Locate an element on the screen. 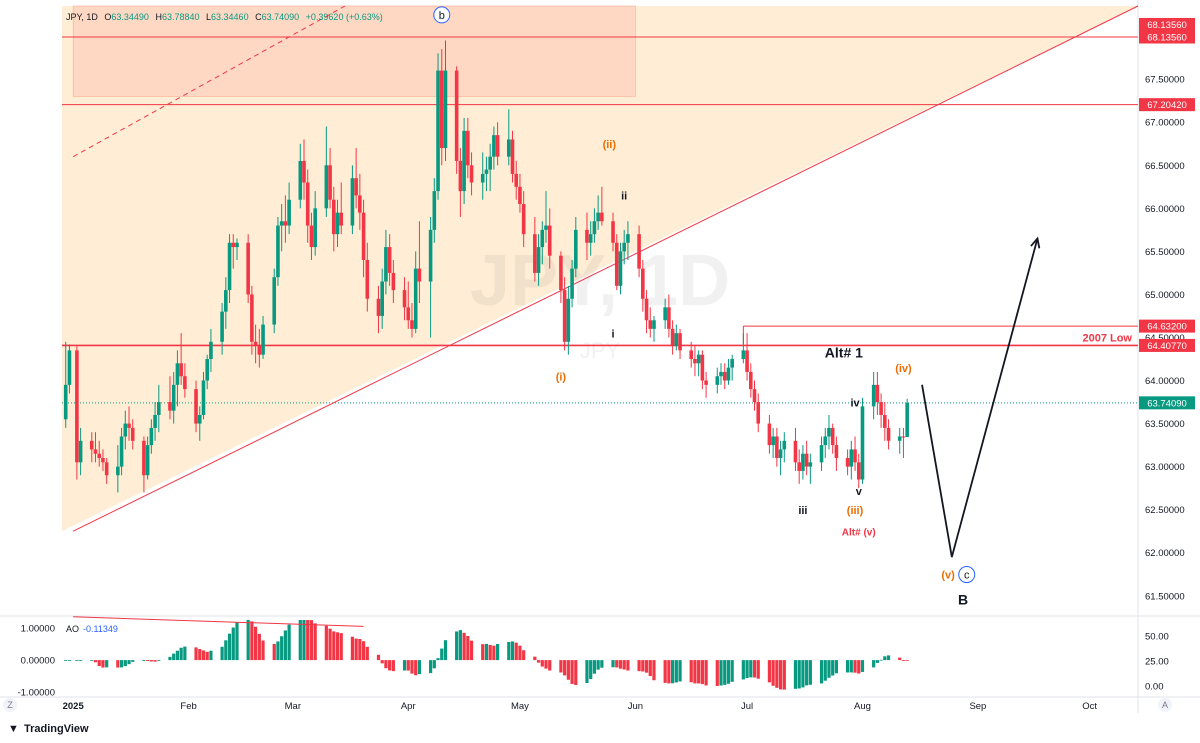  resistance-box-zone is located at coordinates (354, 51).